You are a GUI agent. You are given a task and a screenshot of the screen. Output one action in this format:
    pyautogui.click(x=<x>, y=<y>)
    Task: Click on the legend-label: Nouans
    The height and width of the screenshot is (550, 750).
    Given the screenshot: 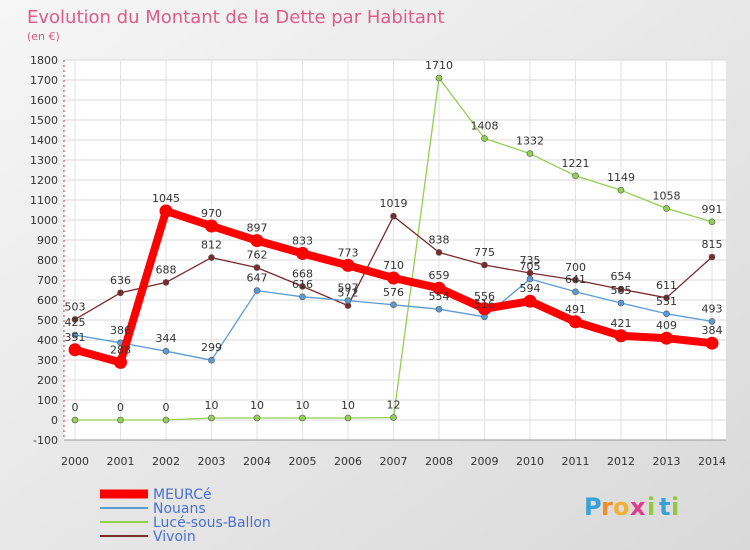 What is the action you would take?
    pyautogui.click(x=179, y=509)
    